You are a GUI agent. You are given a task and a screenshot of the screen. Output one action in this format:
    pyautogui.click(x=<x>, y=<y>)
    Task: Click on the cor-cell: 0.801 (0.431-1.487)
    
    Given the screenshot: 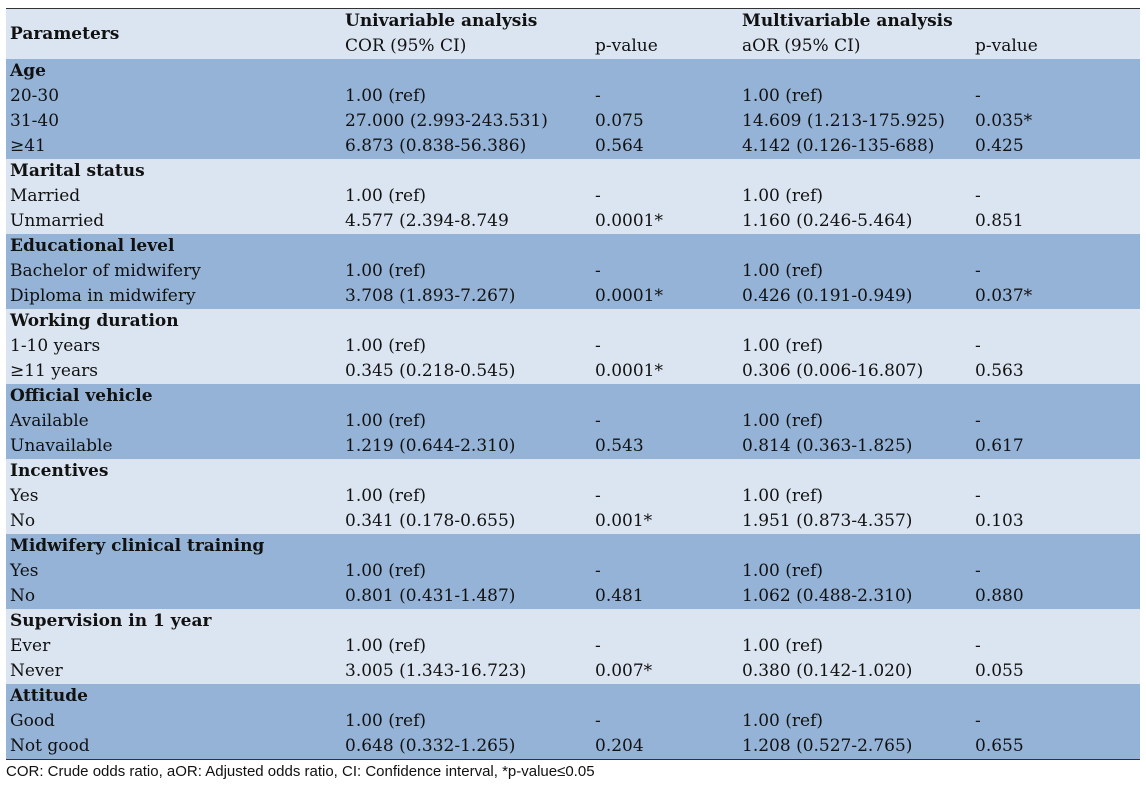 What is the action you would take?
    pyautogui.click(x=466, y=596)
    